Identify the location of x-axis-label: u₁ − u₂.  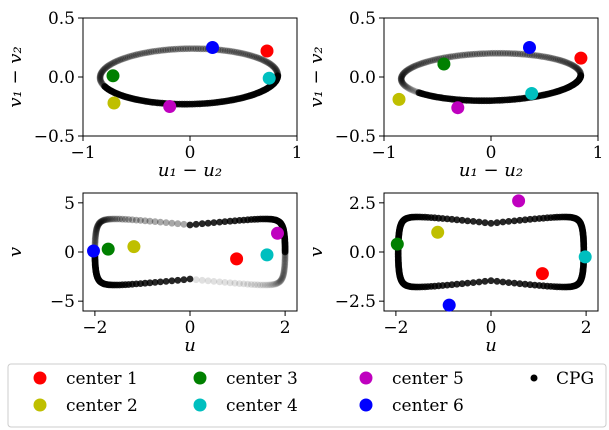
(190, 170).